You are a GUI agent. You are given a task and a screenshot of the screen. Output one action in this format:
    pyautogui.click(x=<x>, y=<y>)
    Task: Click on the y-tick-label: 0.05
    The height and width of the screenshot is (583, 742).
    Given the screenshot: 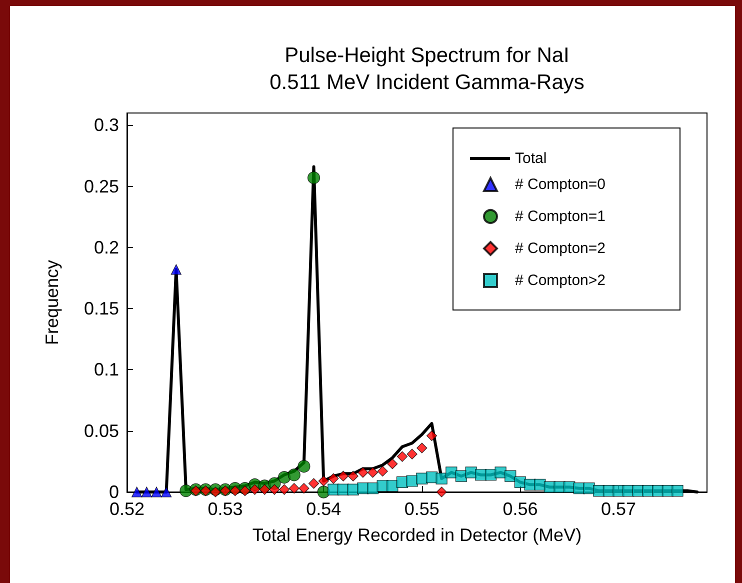 What is the action you would take?
    pyautogui.click(x=101, y=430)
    